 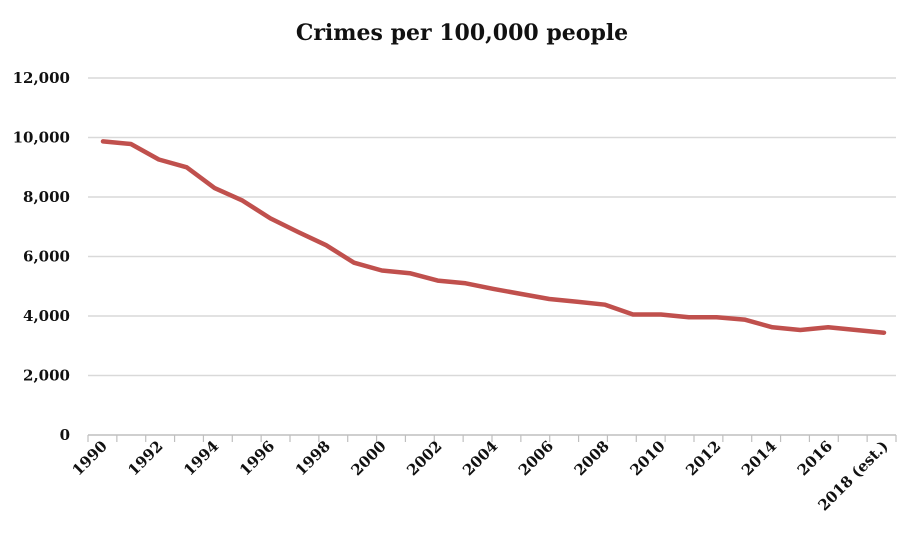 What do you see at coordinates (46, 257) in the screenshot?
I see `y-tick-label: 6,000` at bounding box center [46, 257].